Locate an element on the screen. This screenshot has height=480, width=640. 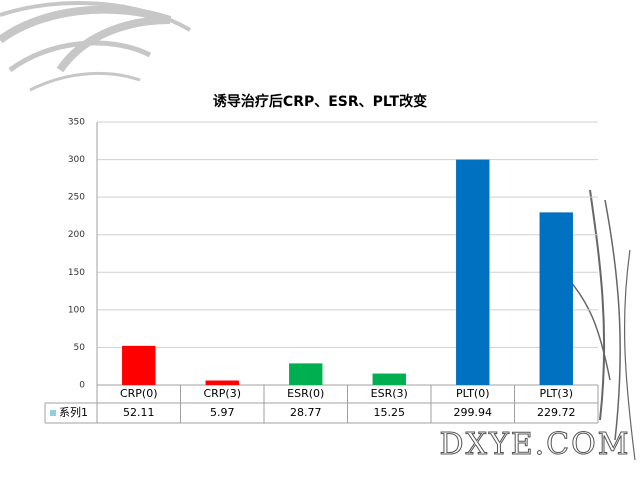
y-tick-label: 350 is located at coordinates (76, 123).